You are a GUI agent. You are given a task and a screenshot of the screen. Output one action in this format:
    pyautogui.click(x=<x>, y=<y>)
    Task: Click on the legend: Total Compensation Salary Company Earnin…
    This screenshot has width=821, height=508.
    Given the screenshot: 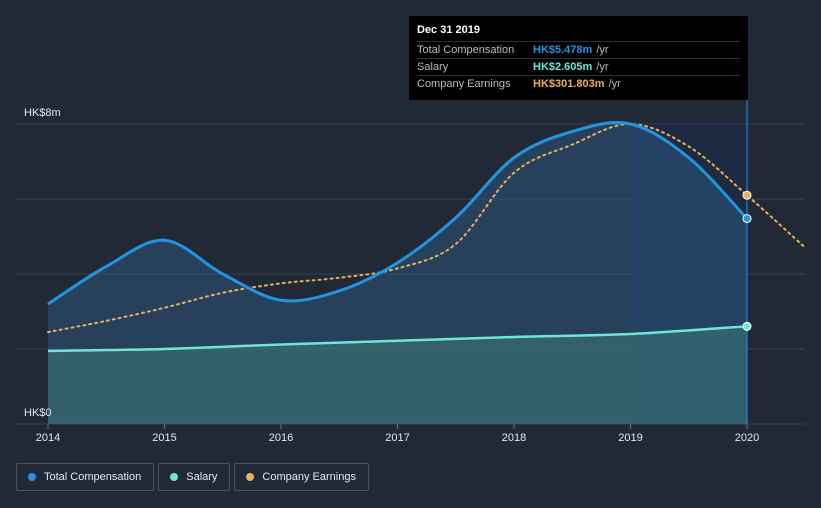 What is the action you would take?
    pyautogui.click(x=192, y=477)
    